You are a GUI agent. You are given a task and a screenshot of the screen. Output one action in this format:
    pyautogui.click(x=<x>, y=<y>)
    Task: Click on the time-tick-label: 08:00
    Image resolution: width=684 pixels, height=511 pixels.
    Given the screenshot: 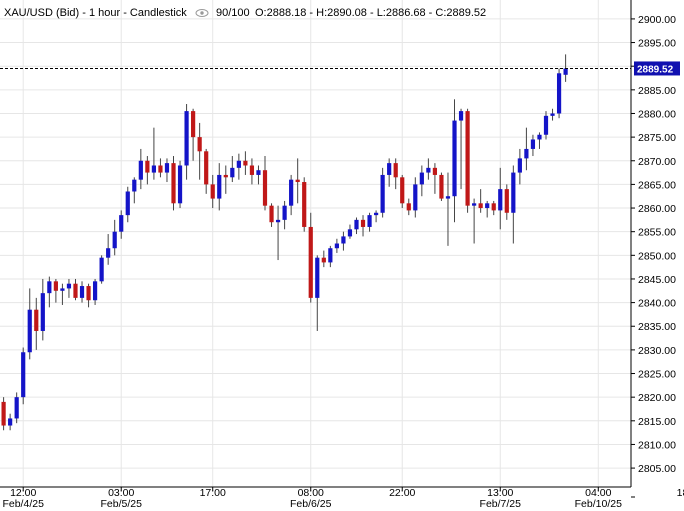 What is the action you would take?
    pyautogui.click(x=311, y=493)
    